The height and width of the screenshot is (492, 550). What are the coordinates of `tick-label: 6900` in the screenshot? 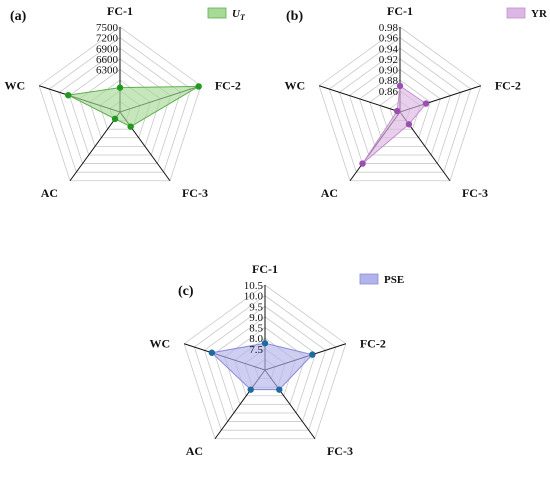 It's located at (107, 49).